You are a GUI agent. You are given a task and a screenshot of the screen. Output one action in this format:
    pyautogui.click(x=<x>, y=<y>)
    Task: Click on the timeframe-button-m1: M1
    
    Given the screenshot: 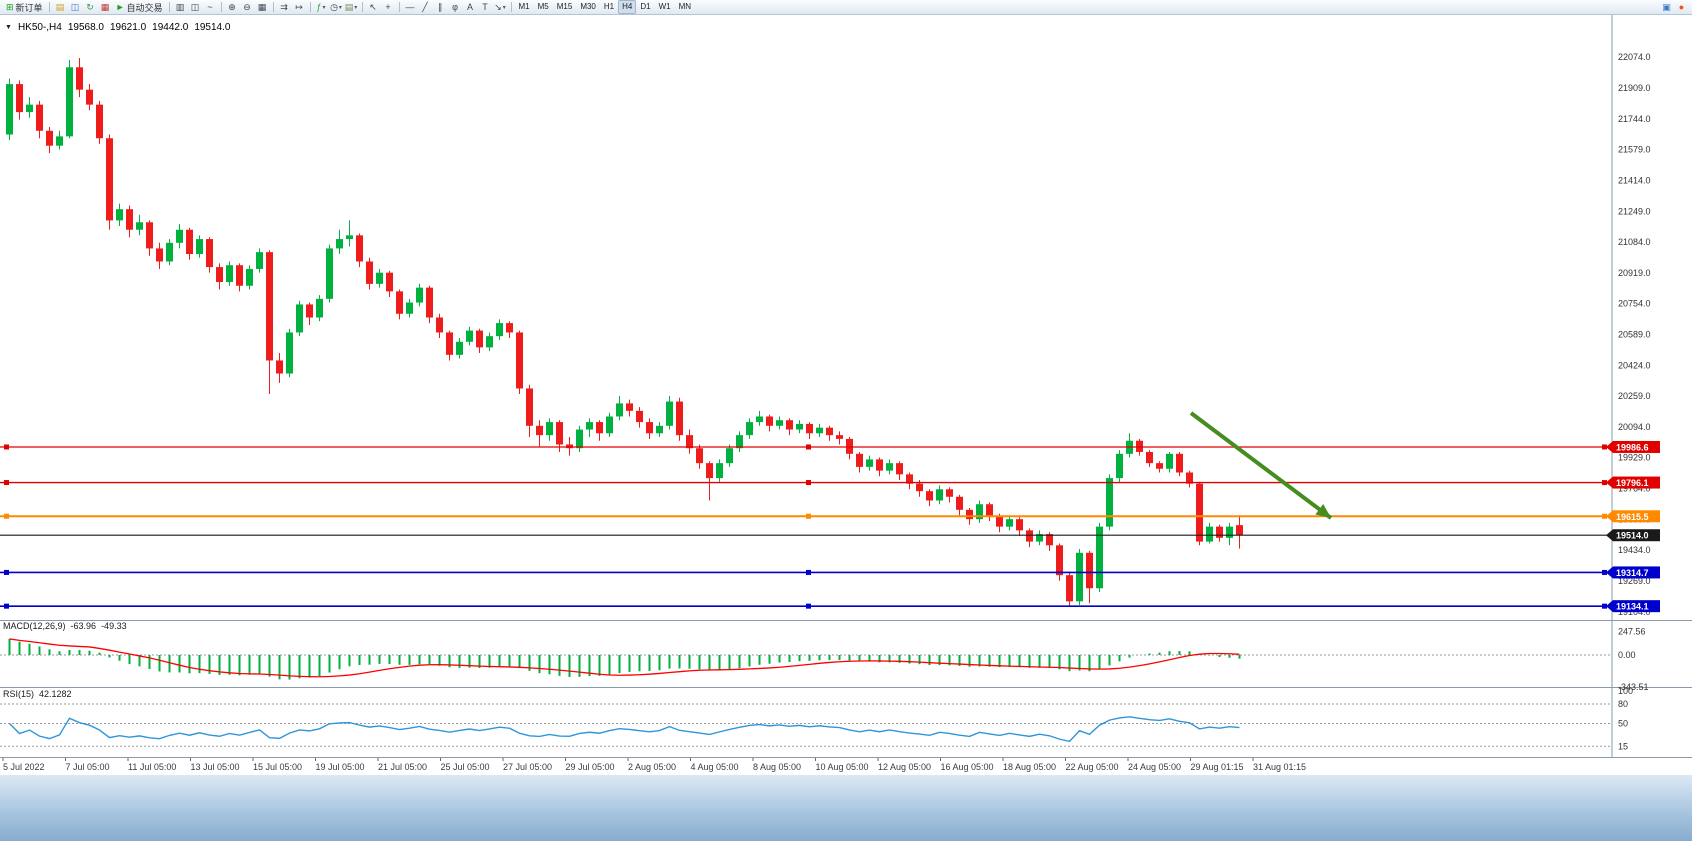 What is the action you would take?
    pyautogui.click(x=524, y=6)
    